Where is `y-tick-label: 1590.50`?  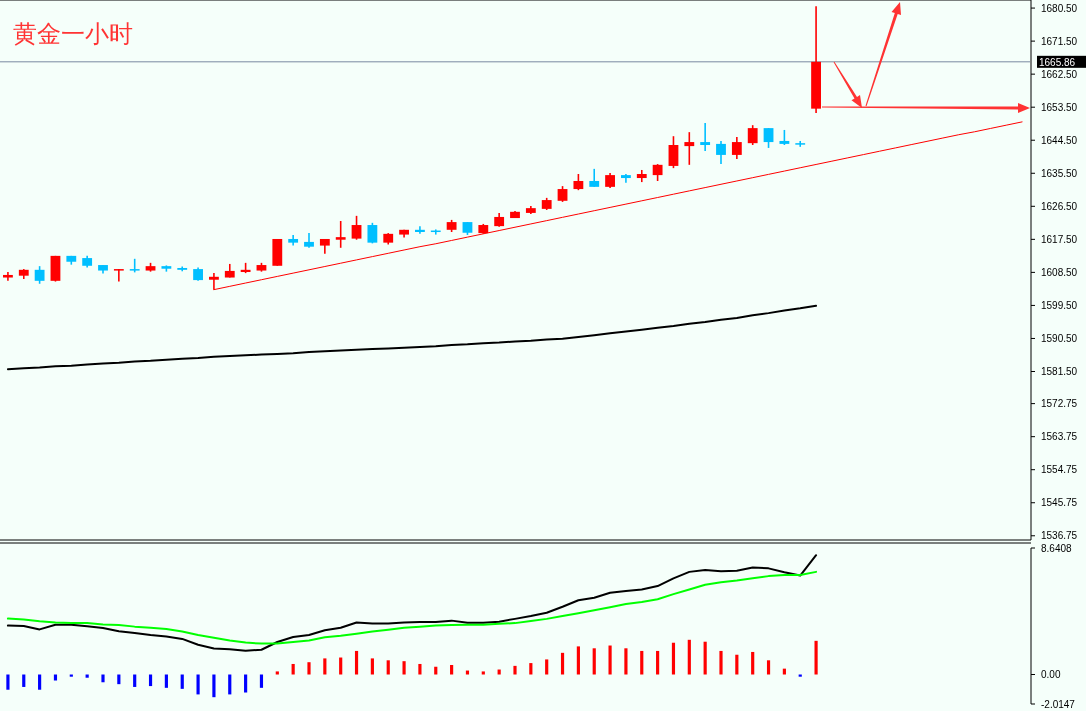 y-tick-label: 1590.50 is located at coordinates (1059, 338).